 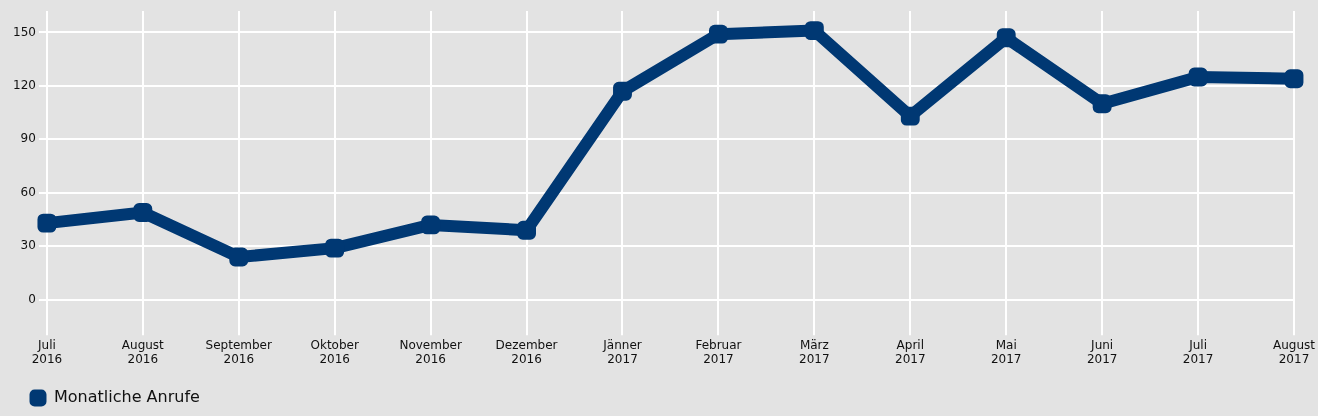 What do you see at coordinates (430, 351) in the screenshot?
I see `x-tick-label: November 2016` at bounding box center [430, 351].